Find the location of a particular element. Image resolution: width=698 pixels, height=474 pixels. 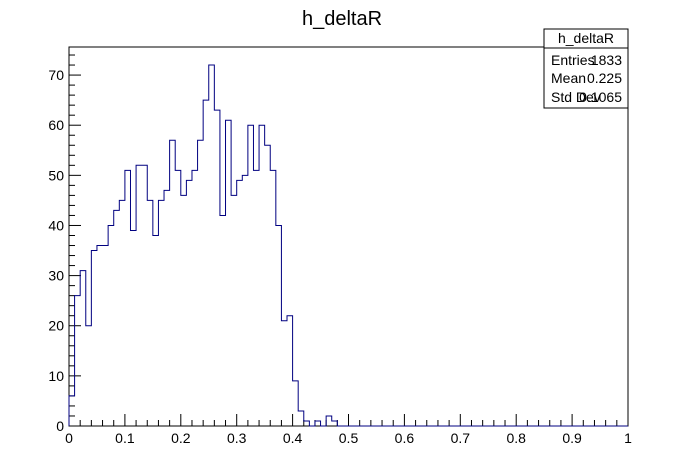

y-tick-label: 20 is located at coordinates (56, 326).